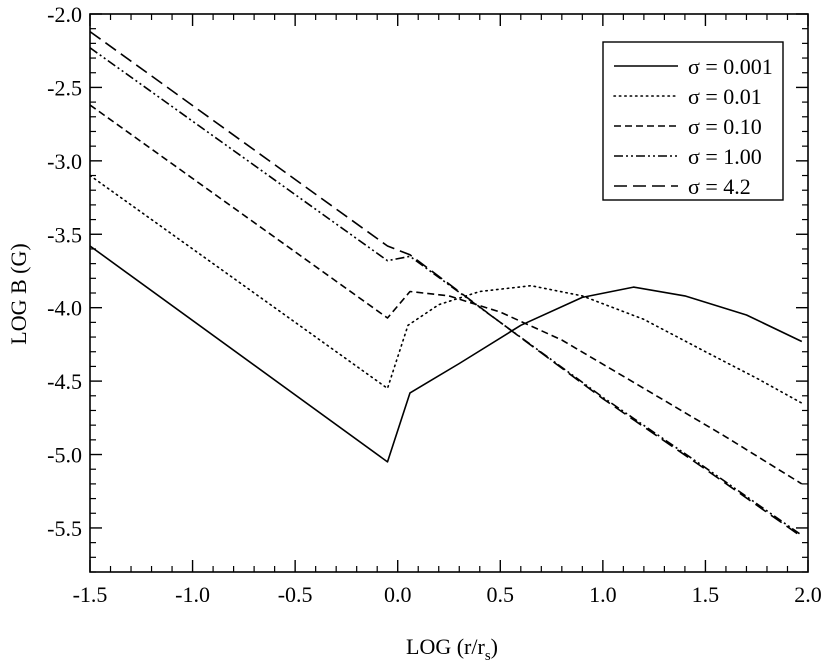 Image resolution: width=830 pixels, height=668 pixels. Describe the element at coordinates (719, 186) in the screenshot. I see `legend-label: σ = 4.2` at that location.